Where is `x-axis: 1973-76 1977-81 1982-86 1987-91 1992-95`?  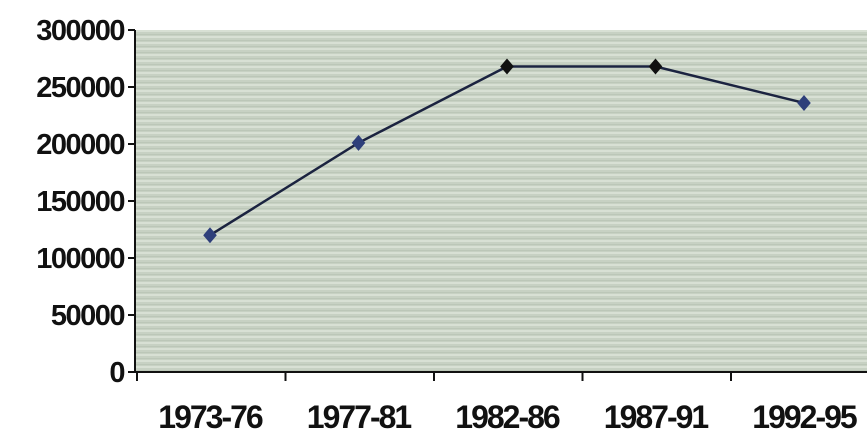
x-axis: 1973-76 1977-81 1982-86 1987-91 1992-95 is located at coordinates (501, 403).